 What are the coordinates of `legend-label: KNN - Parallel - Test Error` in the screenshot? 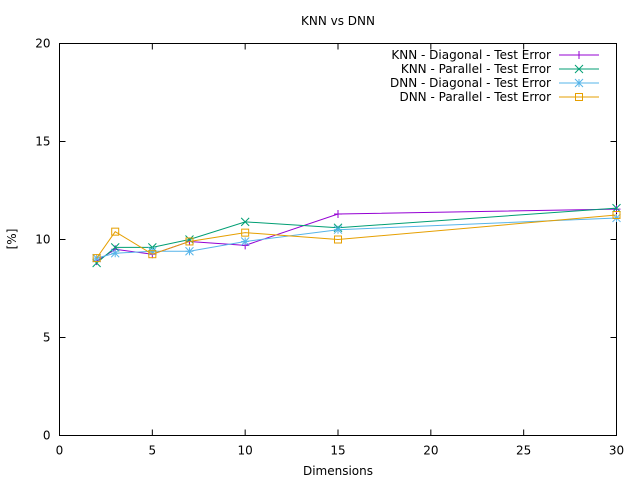 It's located at (476, 69).